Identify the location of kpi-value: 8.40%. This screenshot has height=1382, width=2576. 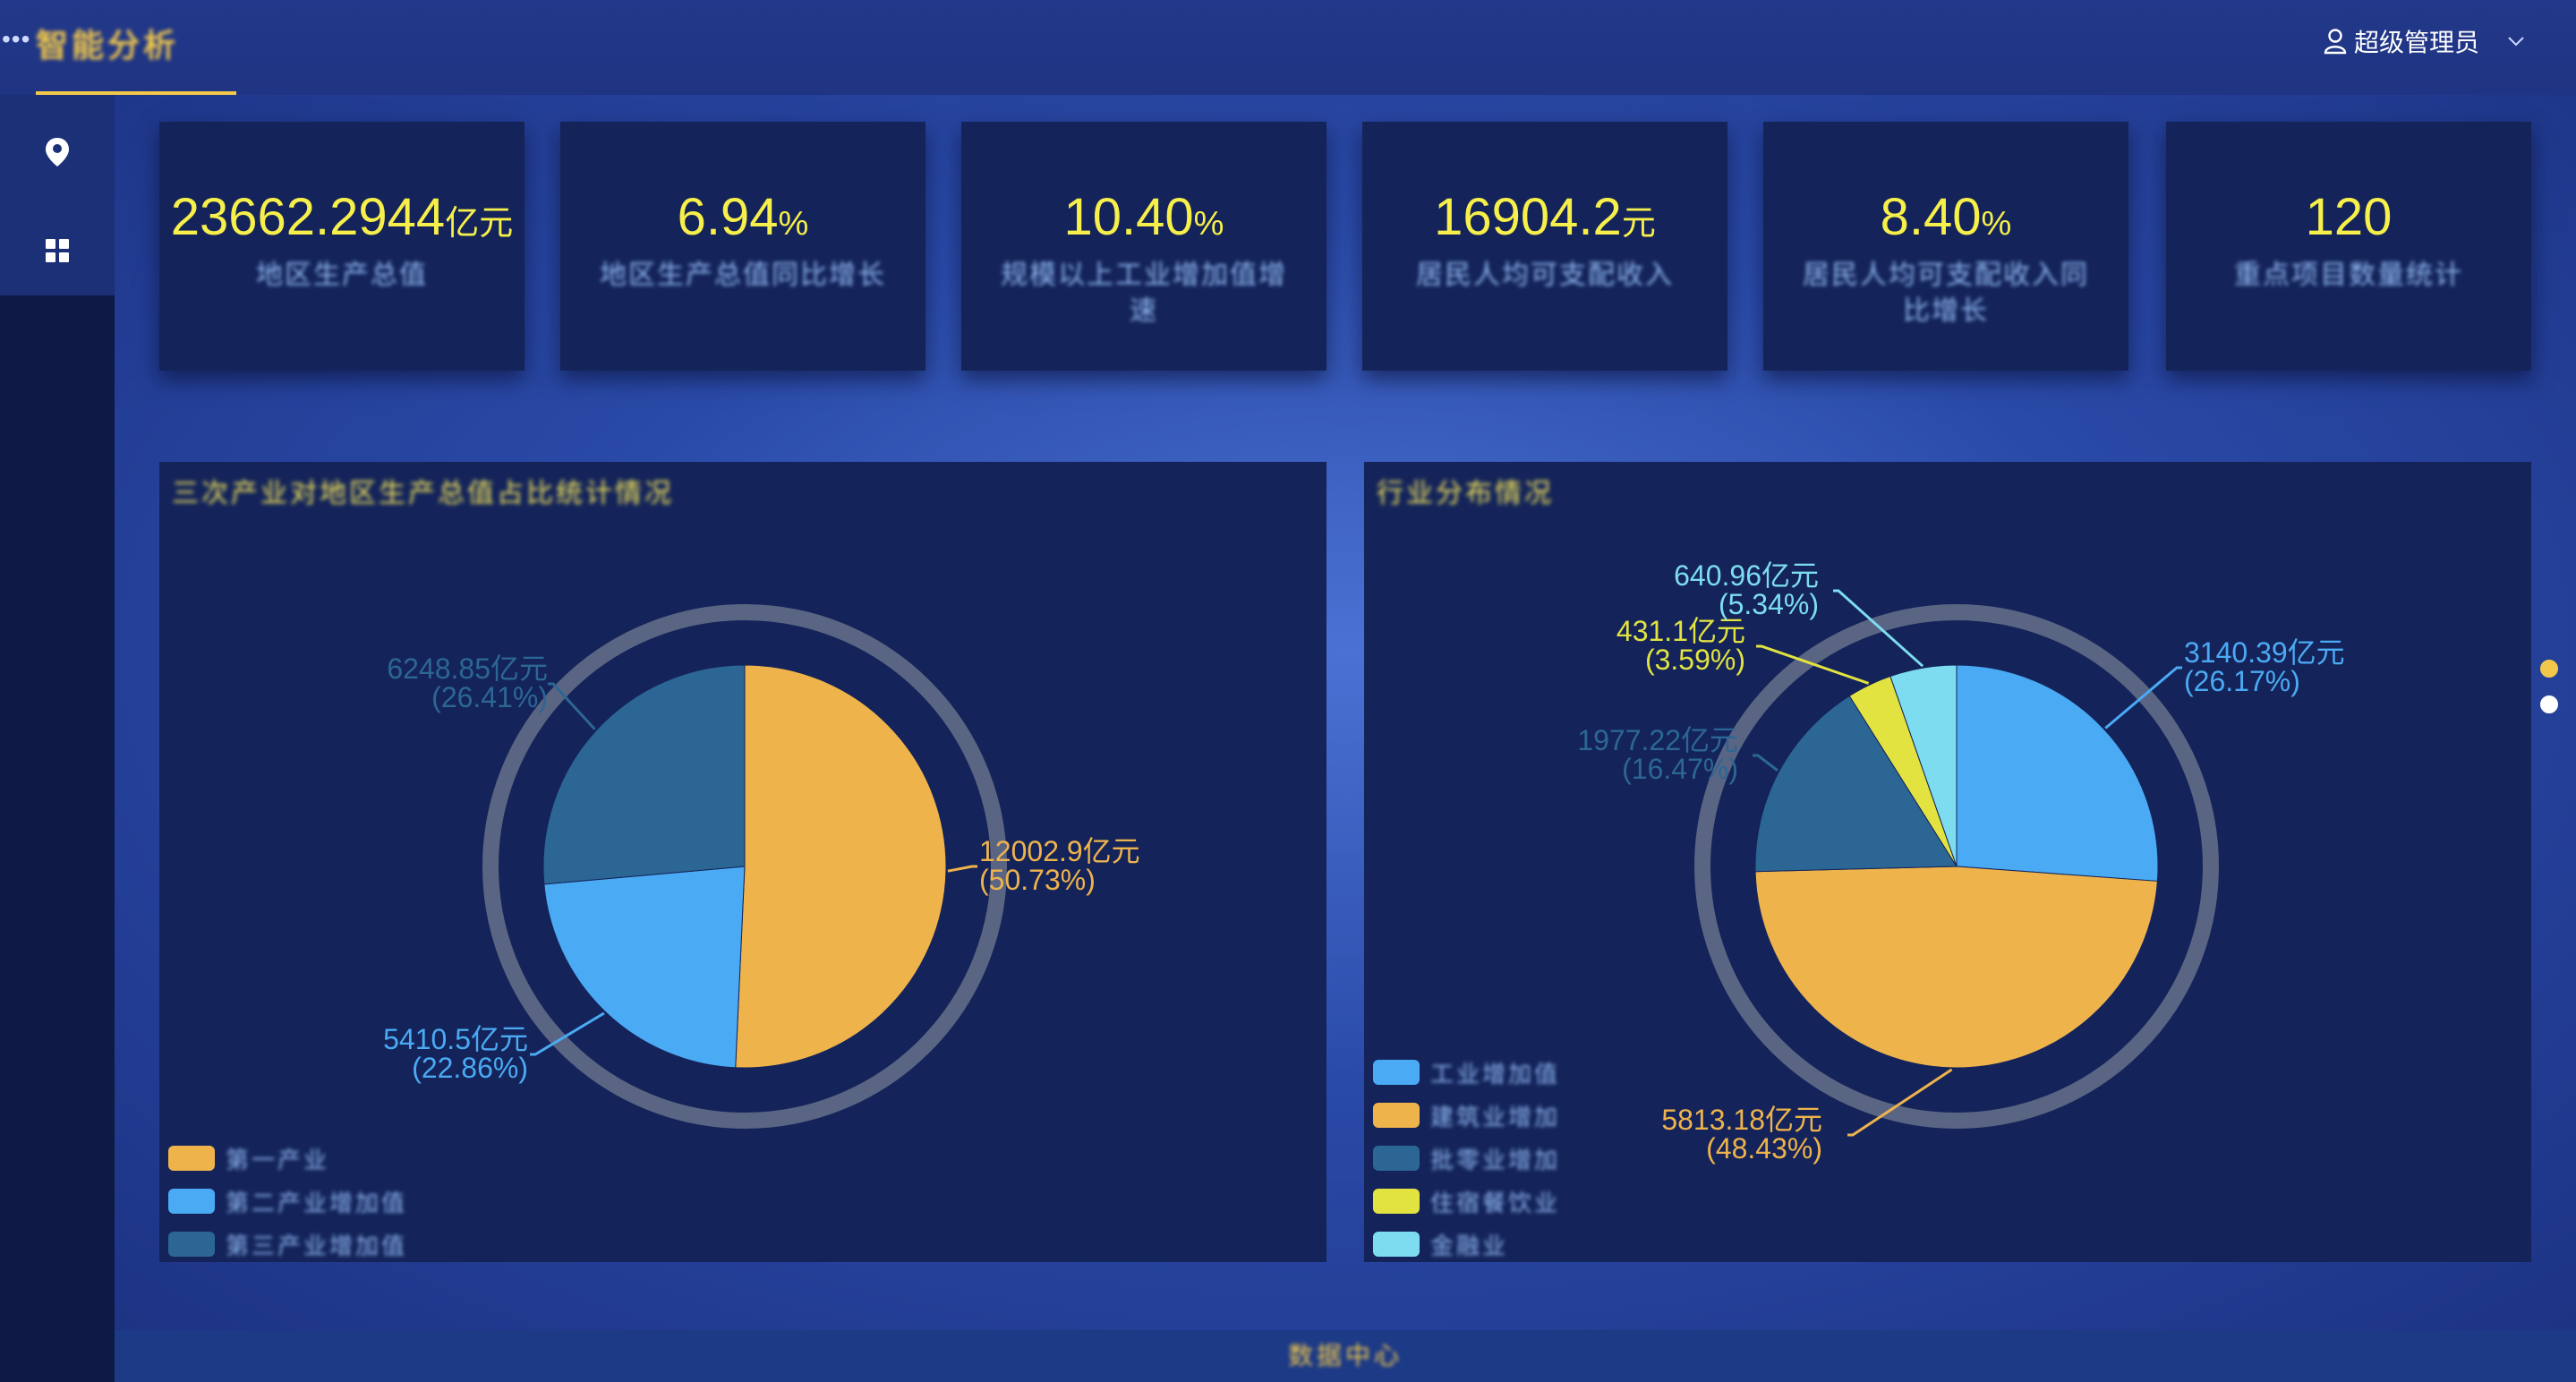
(1946, 217).